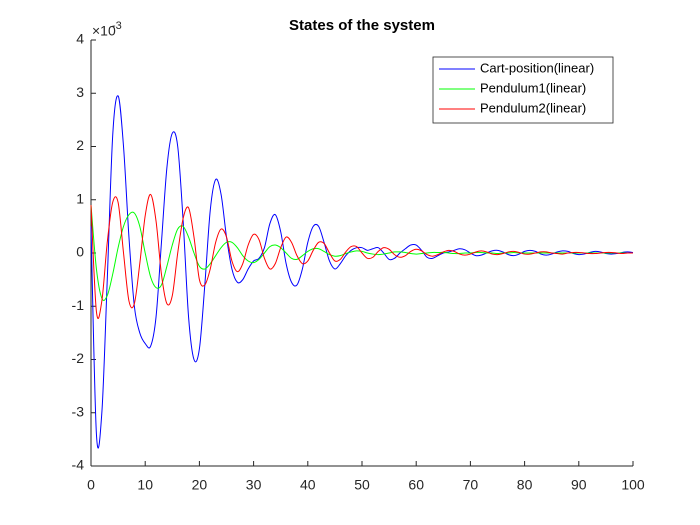 The image size is (700, 525). What do you see at coordinates (78, 305) in the screenshot?
I see `y-tick-label: -1` at bounding box center [78, 305].